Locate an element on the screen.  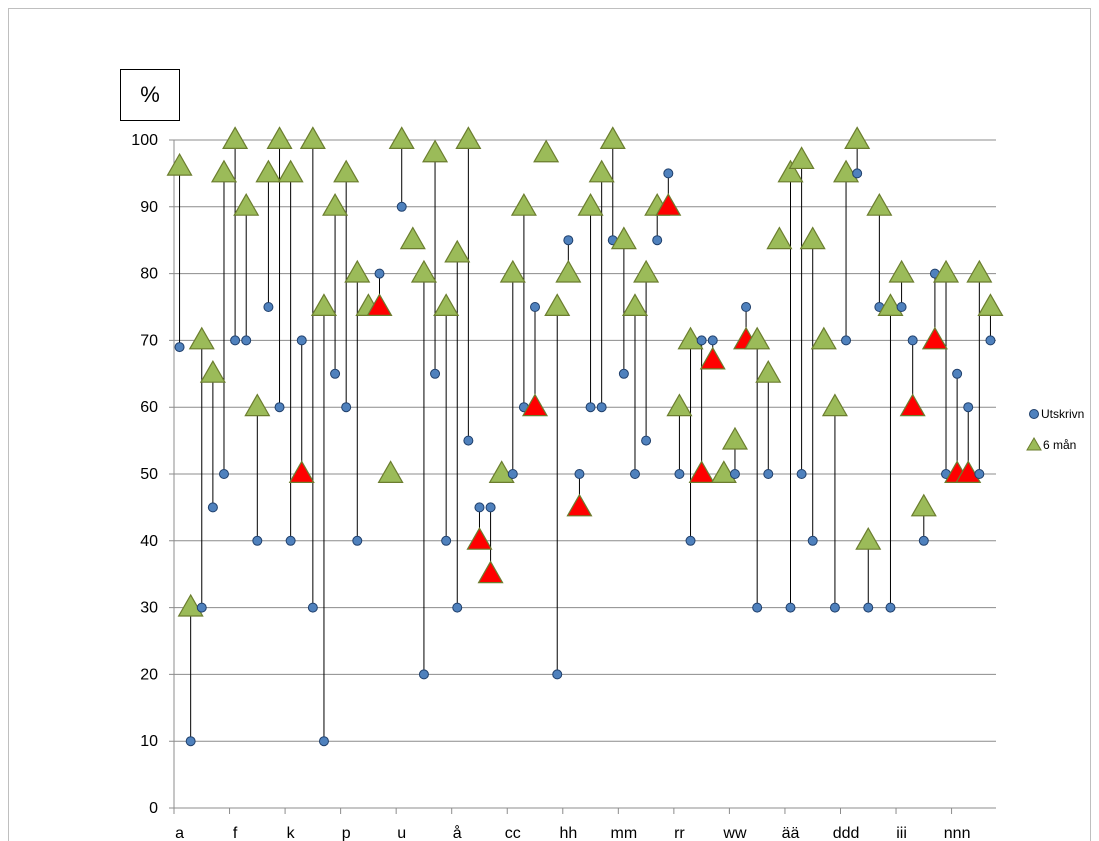
x-tick-label: rr is located at coordinates (679, 833).